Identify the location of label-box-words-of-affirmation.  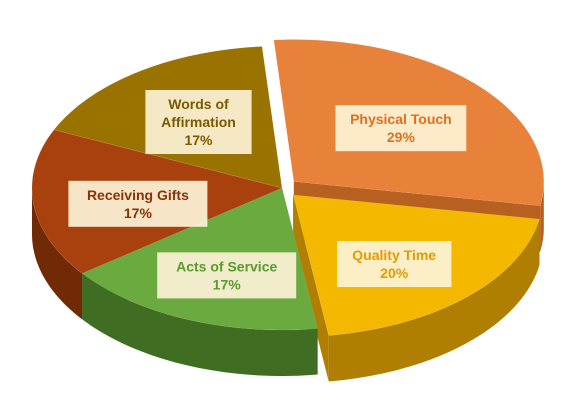
(198, 122).